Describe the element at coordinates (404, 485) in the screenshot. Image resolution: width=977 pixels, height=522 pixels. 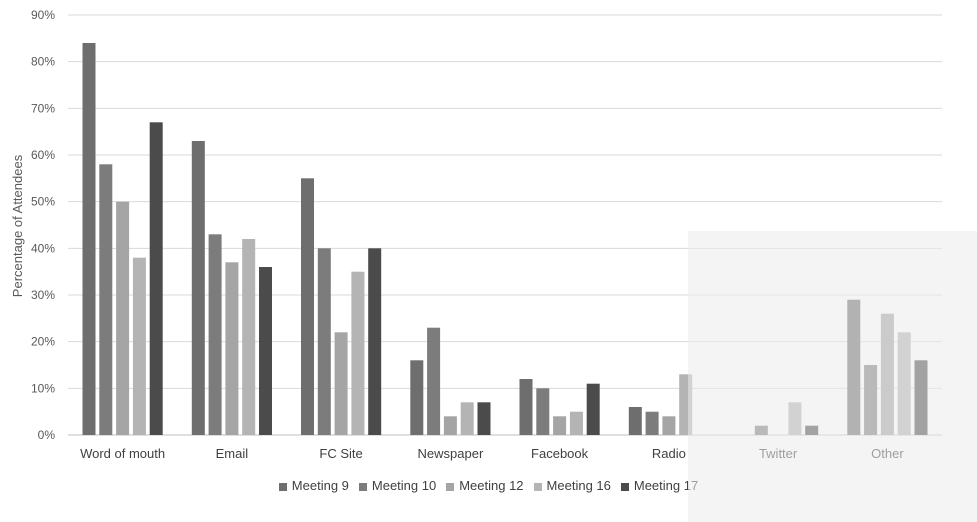
I see `legend-label: Meeting 10` at that location.